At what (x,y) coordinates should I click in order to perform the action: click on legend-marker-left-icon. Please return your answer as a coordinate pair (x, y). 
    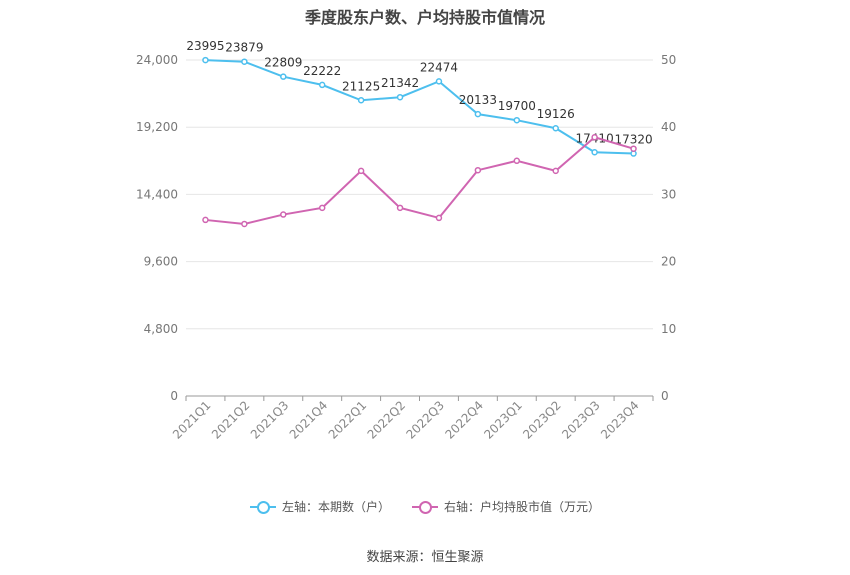
    Looking at the image, I should click on (262, 507).